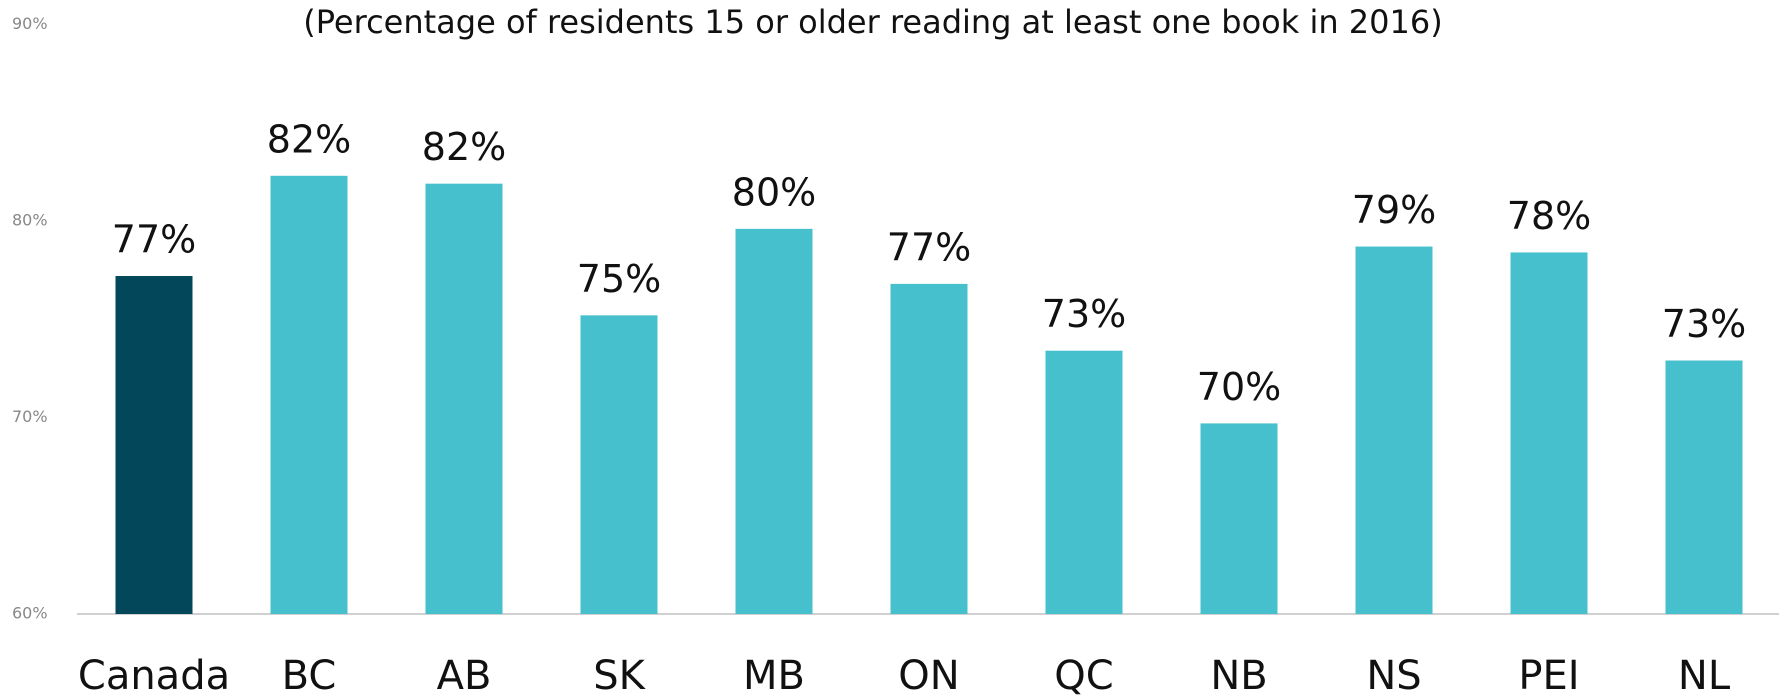  What do you see at coordinates (619, 279) in the screenshot?
I see `data-label: 75%` at bounding box center [619, 279].